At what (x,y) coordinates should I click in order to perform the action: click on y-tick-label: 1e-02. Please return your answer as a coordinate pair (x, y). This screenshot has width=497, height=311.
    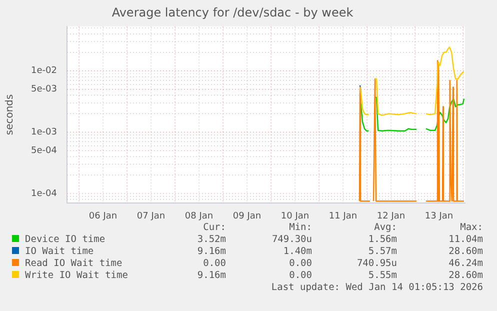
    Looking at the image, I should click on (44, 71).